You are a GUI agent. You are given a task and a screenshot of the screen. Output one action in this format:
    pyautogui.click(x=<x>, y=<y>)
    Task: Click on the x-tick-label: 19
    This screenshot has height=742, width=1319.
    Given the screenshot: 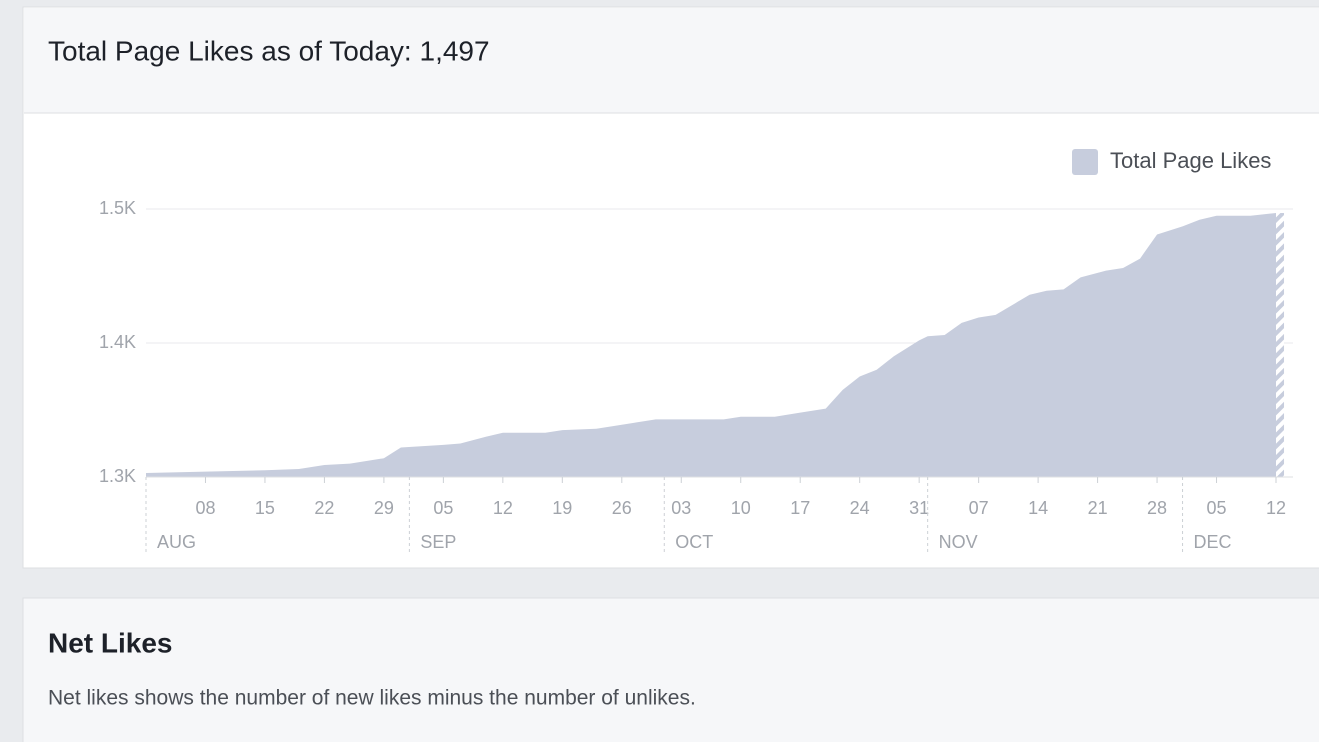 What is the action you would take?
    pyautogui.click(x=562, y=508)
    